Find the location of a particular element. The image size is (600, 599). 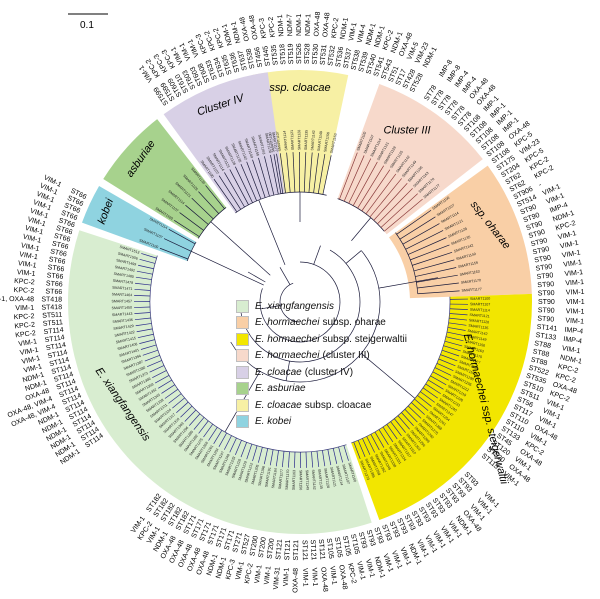

leaf-label: SMART1149 is located at coordinates (320, 141).